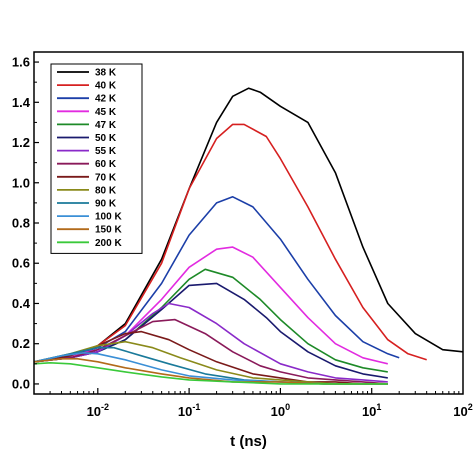 The image size is (474, 474). What do you see at coordinates (21, 263) in the screenshot?
I see `y-tick-label: 0.6` at bounding box center [21, 263].